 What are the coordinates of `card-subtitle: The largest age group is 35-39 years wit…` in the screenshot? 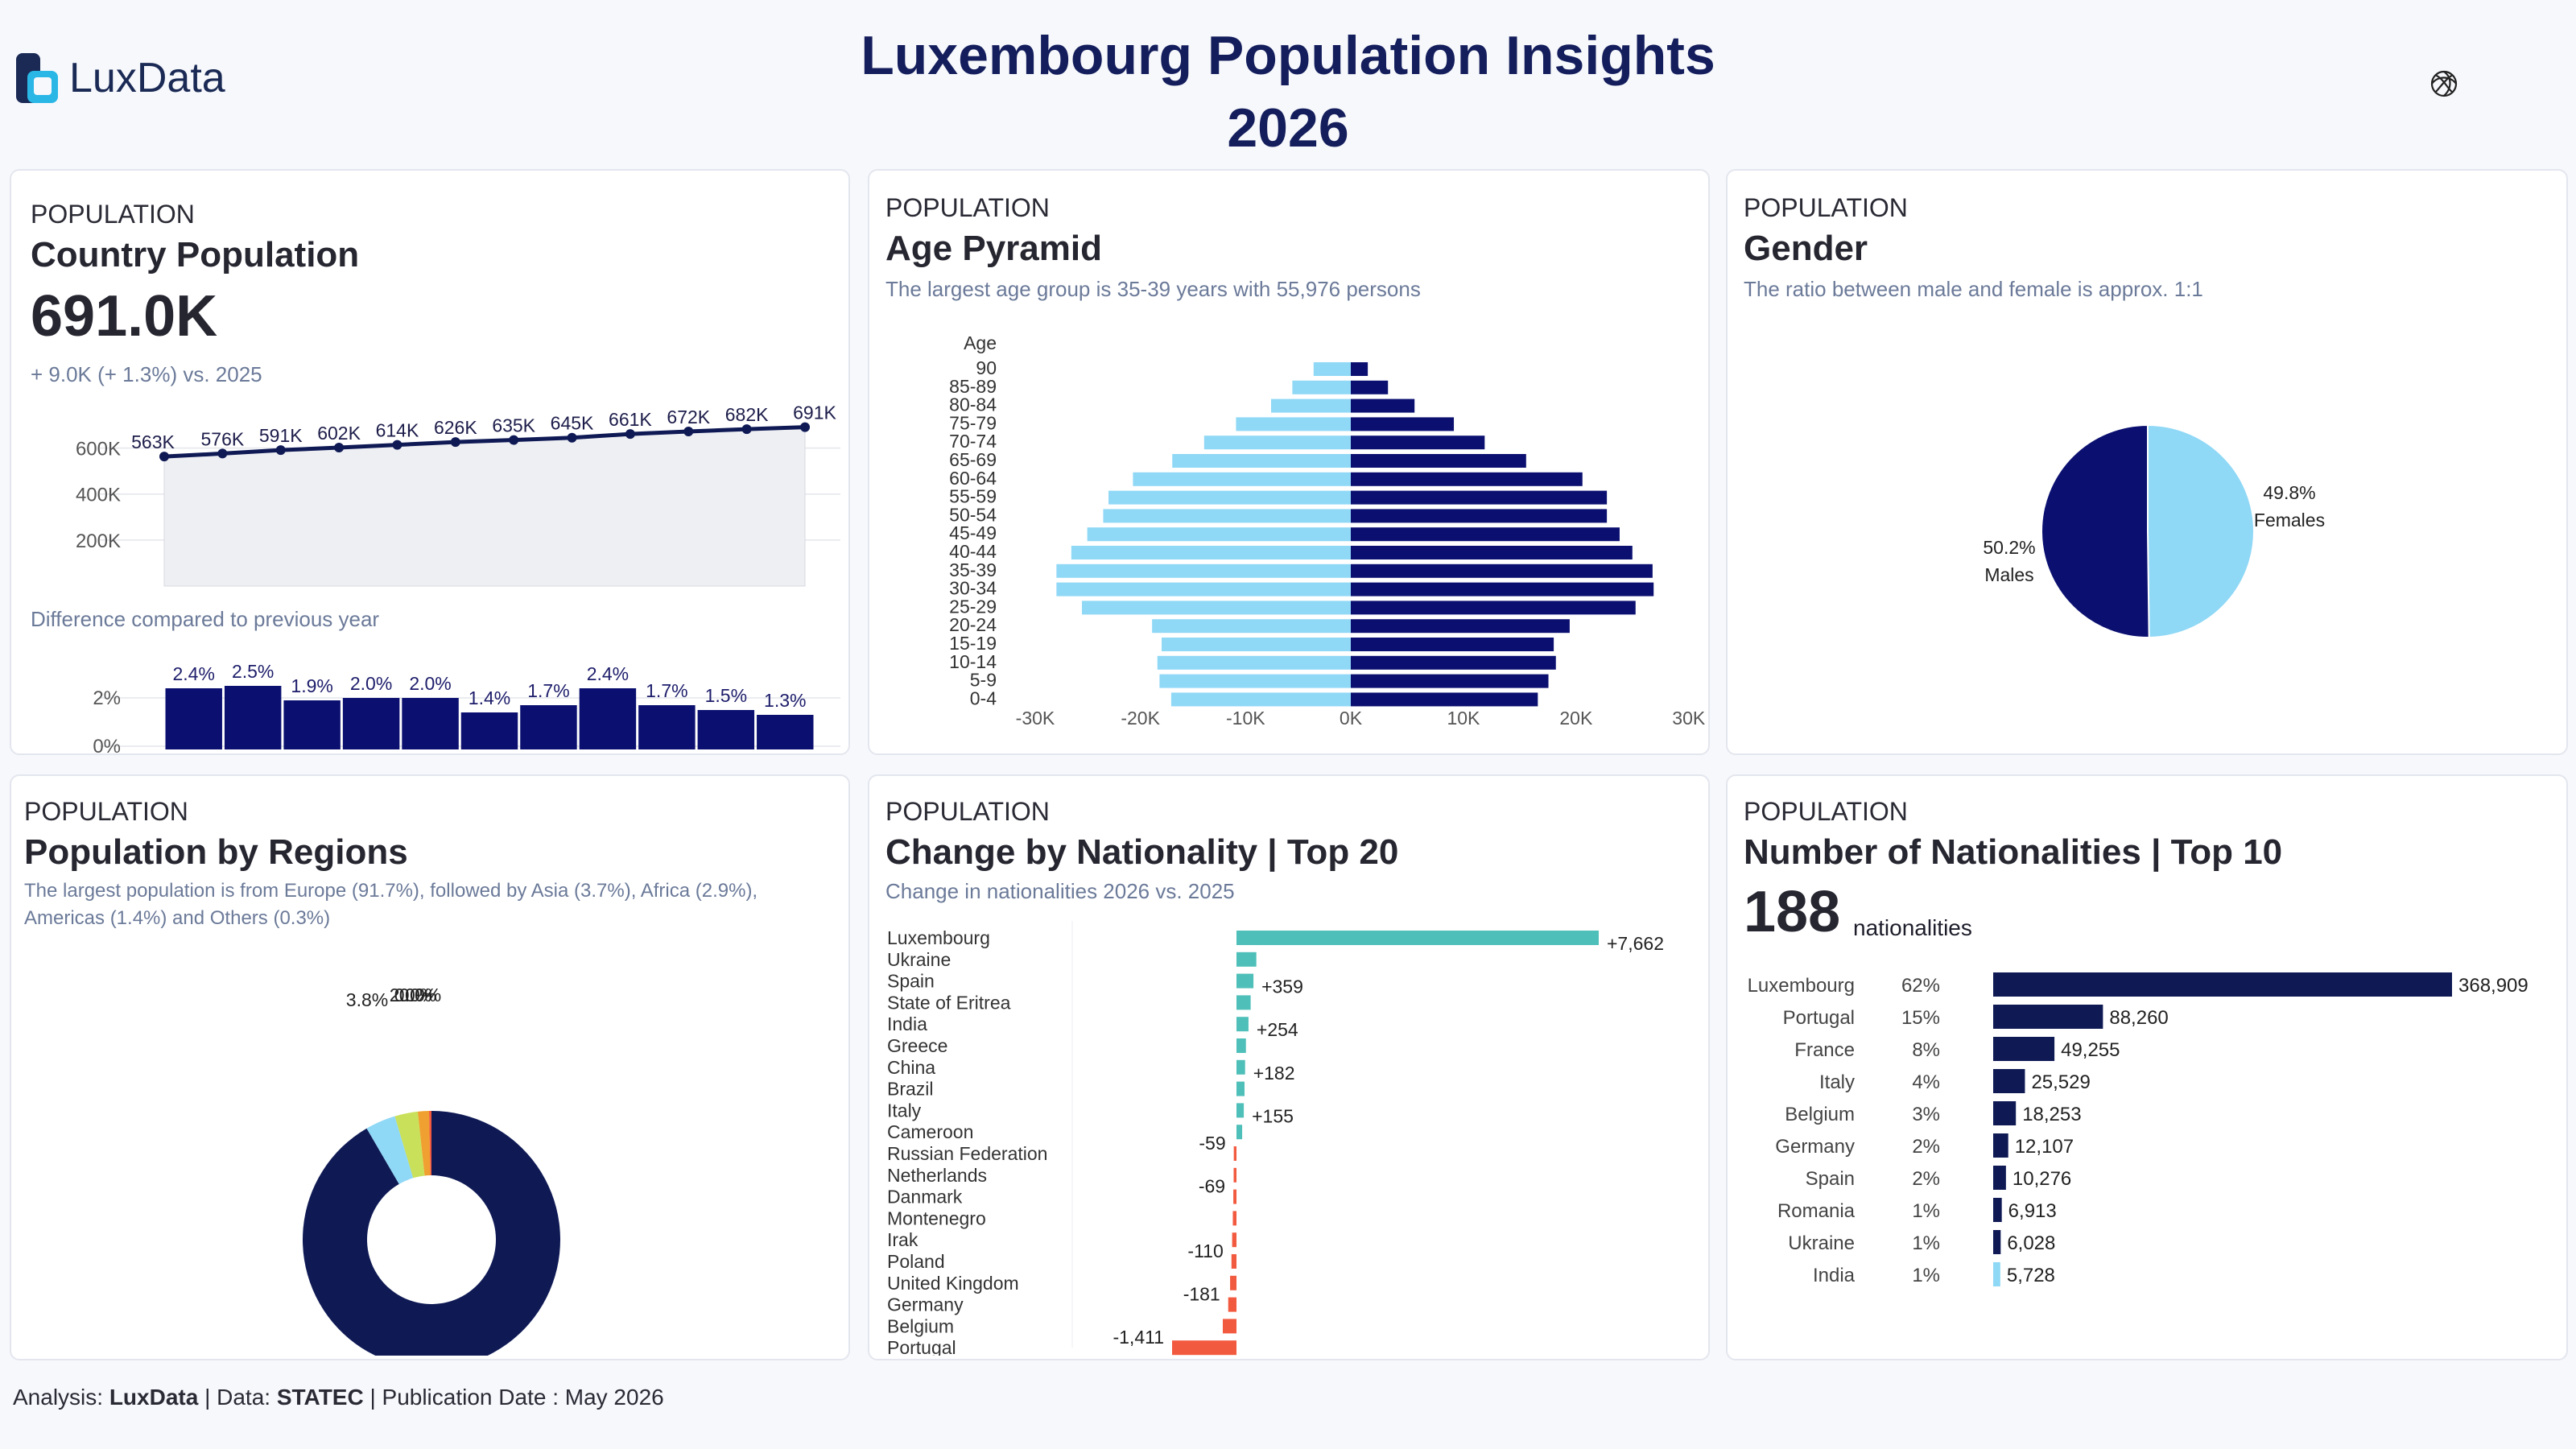 It's located at (1153, 289).